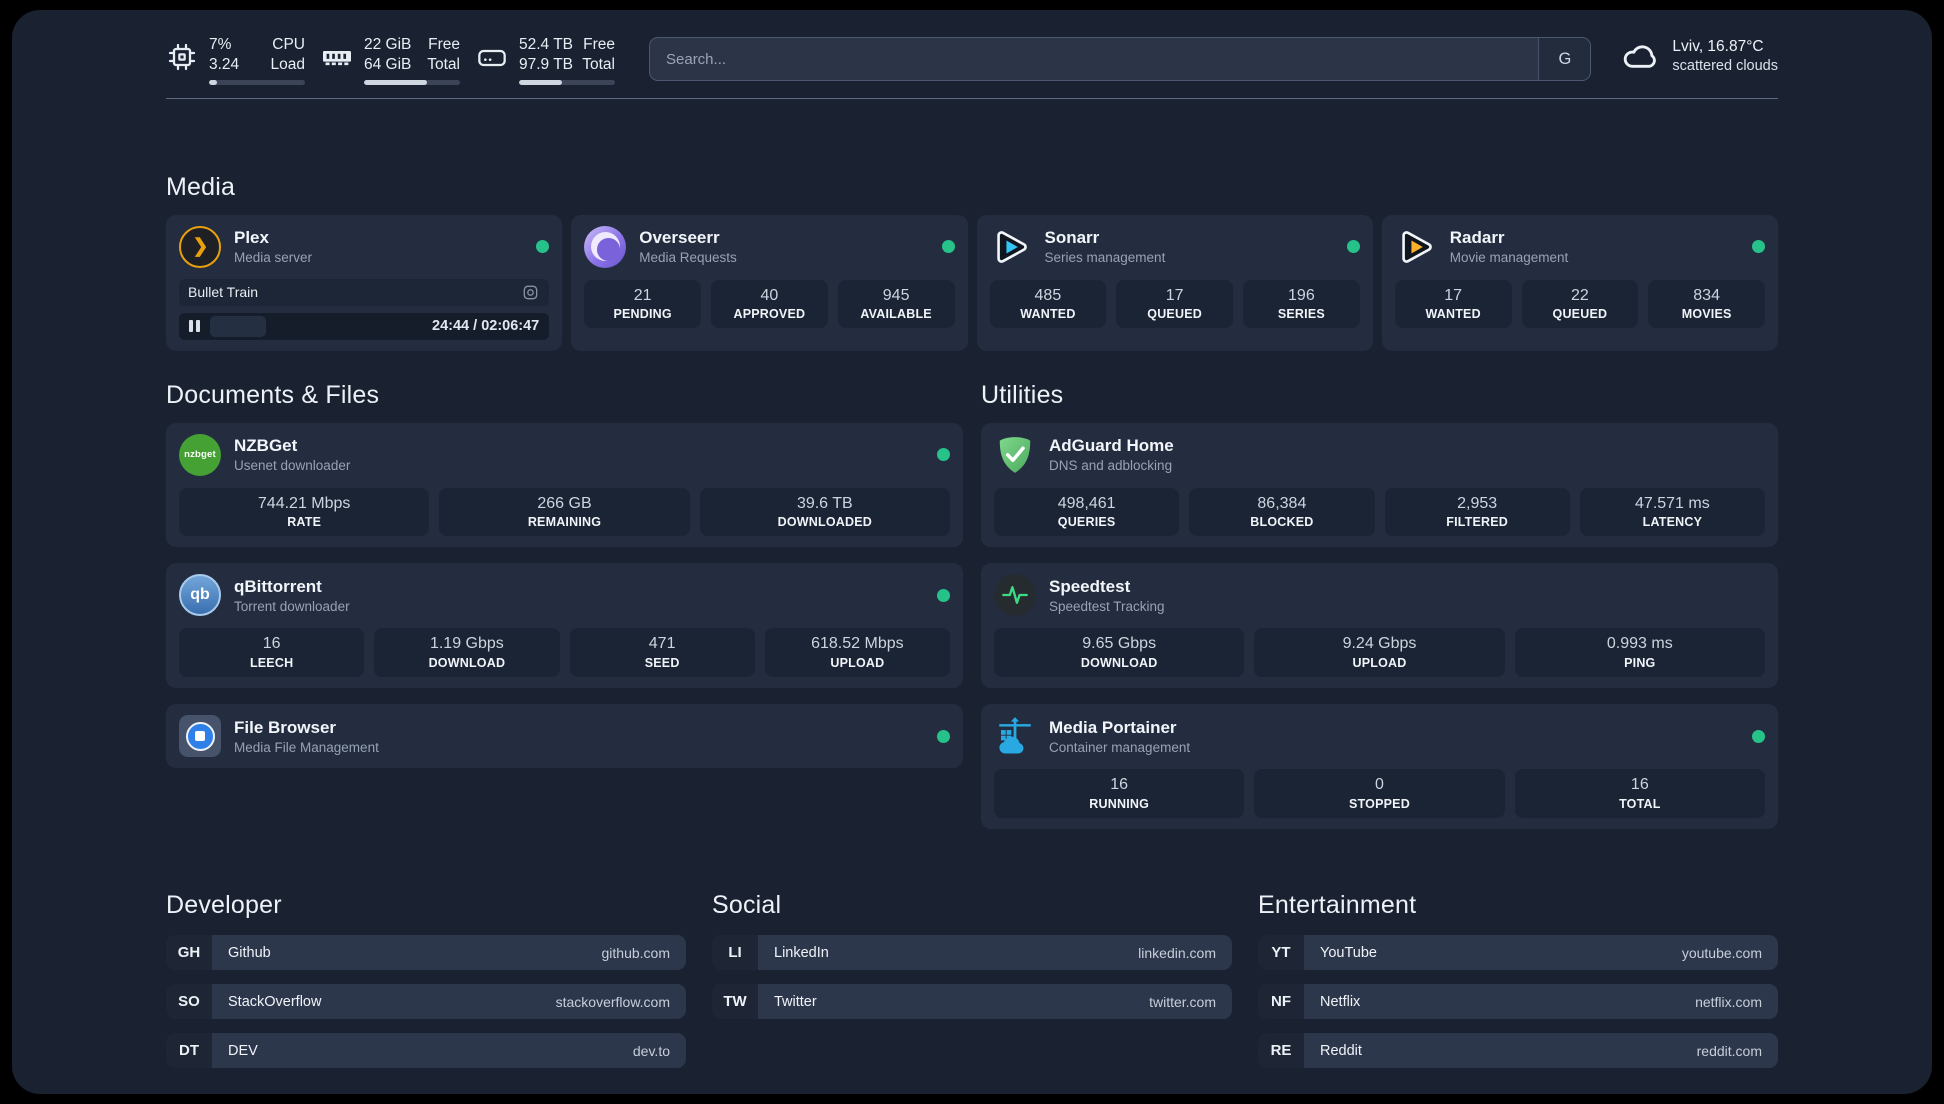 This screenshot has height=1104, width=1944. Describe the element at coordinates (249, 952) in the screenshot. I see `bookmark-name: Github` at that location.